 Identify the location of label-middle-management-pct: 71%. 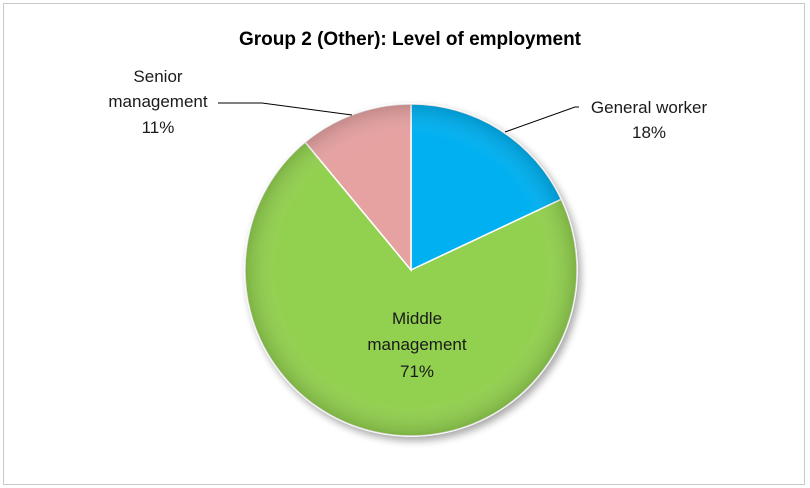
(417, 371).